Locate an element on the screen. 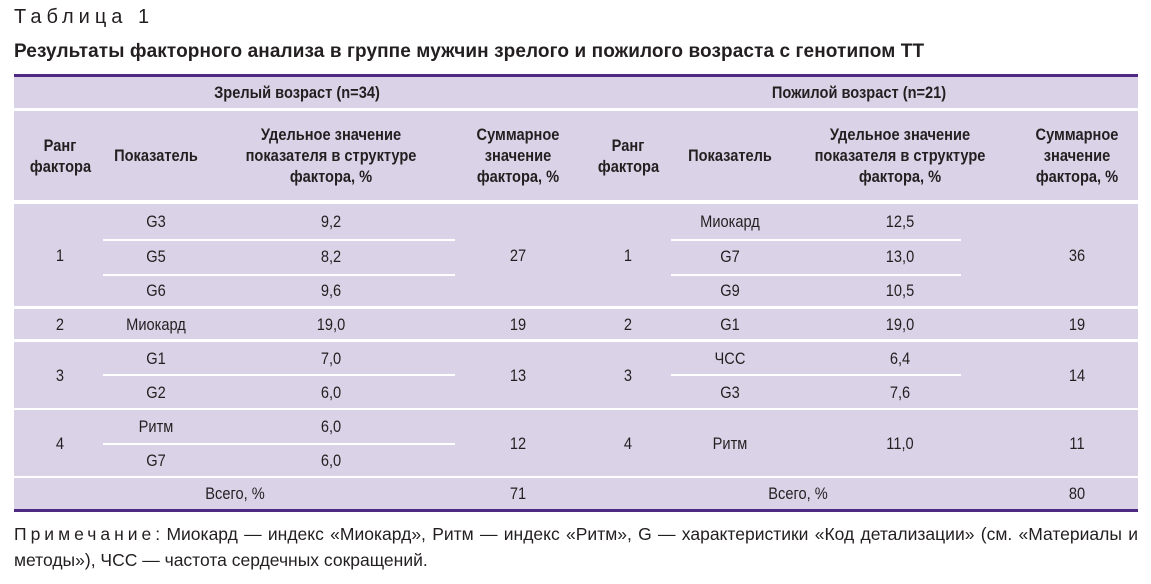 The height and width of the screenshot is (584, 1151). col-header-indicator-elderly: Показатель is located at coordinates (730, 155).